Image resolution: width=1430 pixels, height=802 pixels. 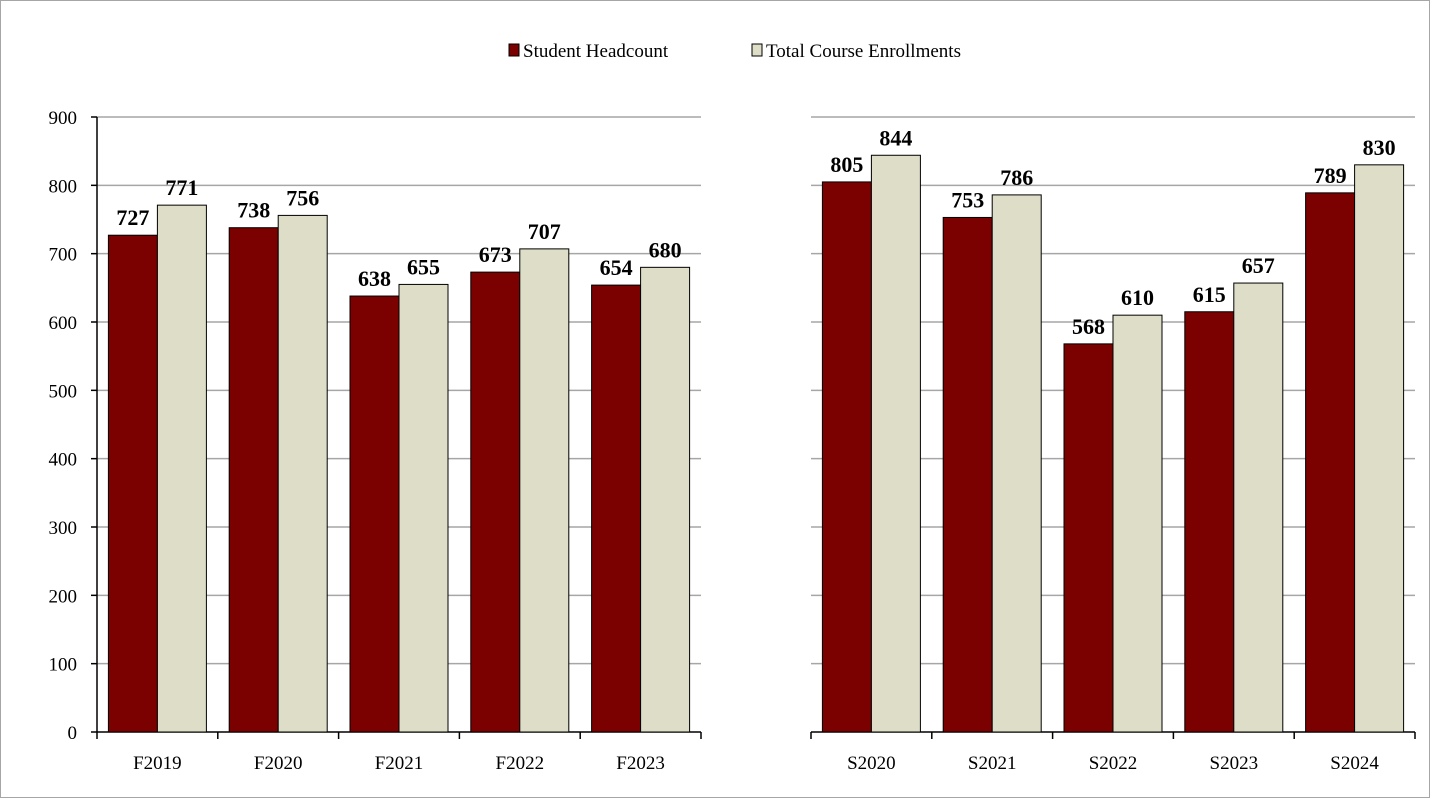 I want to click on y-tick-label: 900, so click(x=63, y=118).